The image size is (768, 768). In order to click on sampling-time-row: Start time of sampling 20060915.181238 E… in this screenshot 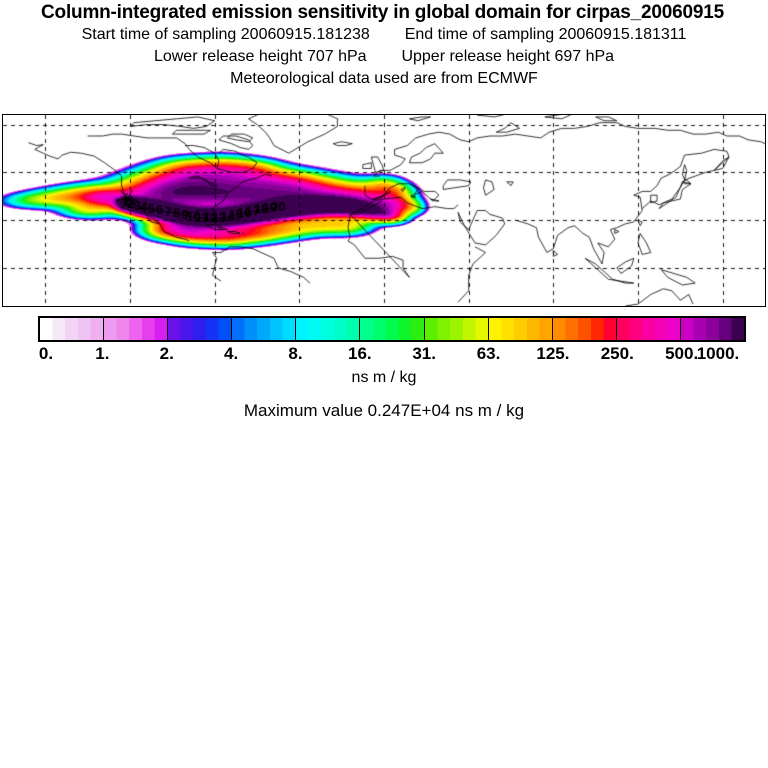, I will do `click(384, 35)`.